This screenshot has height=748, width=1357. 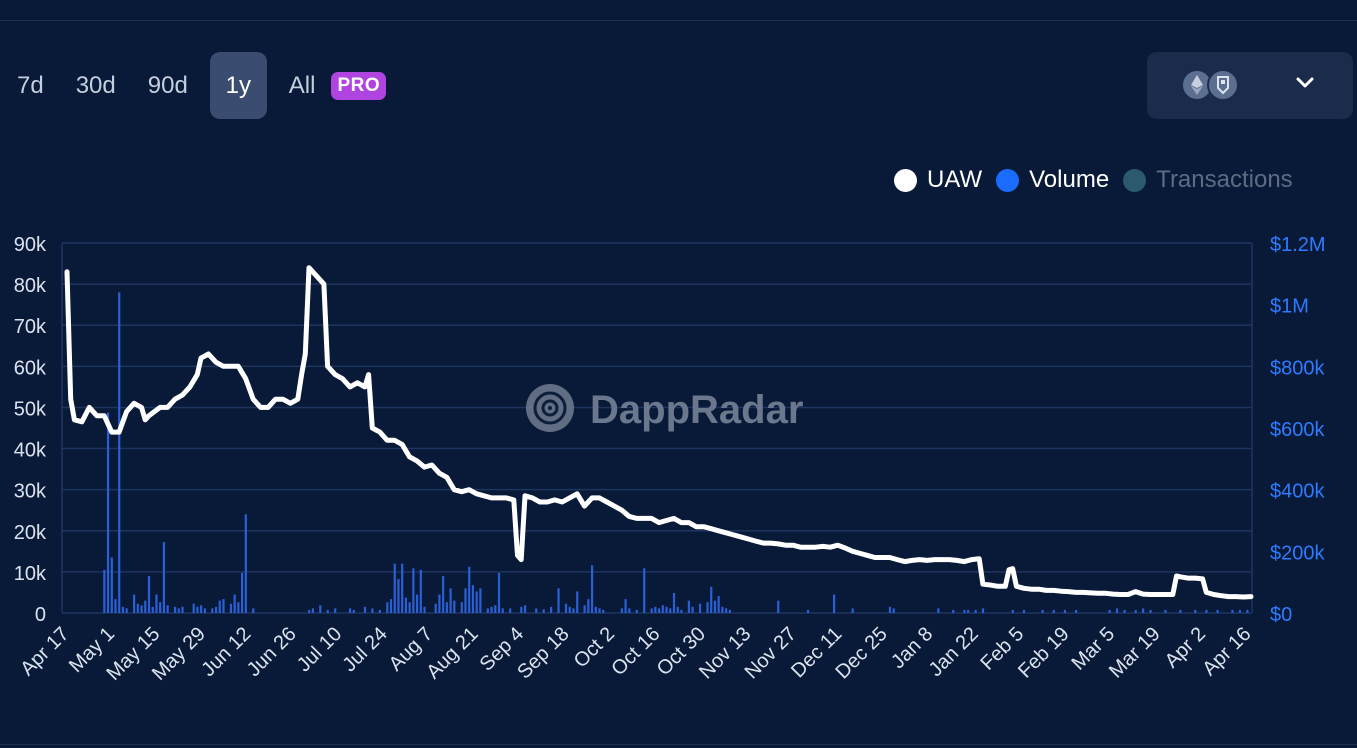 I want to click on x-tick-label: Mar 19, so click(x=1135, y=653).